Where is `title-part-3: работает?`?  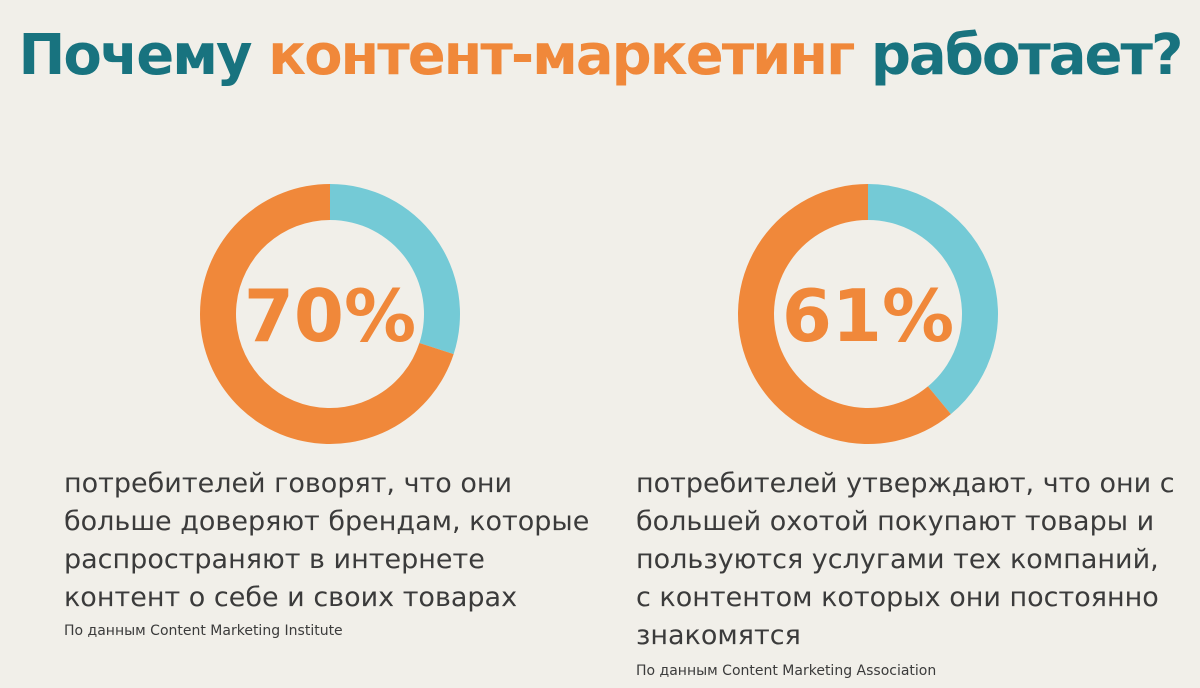 title-part-3: работает? is located at coordinates (1018, 55).